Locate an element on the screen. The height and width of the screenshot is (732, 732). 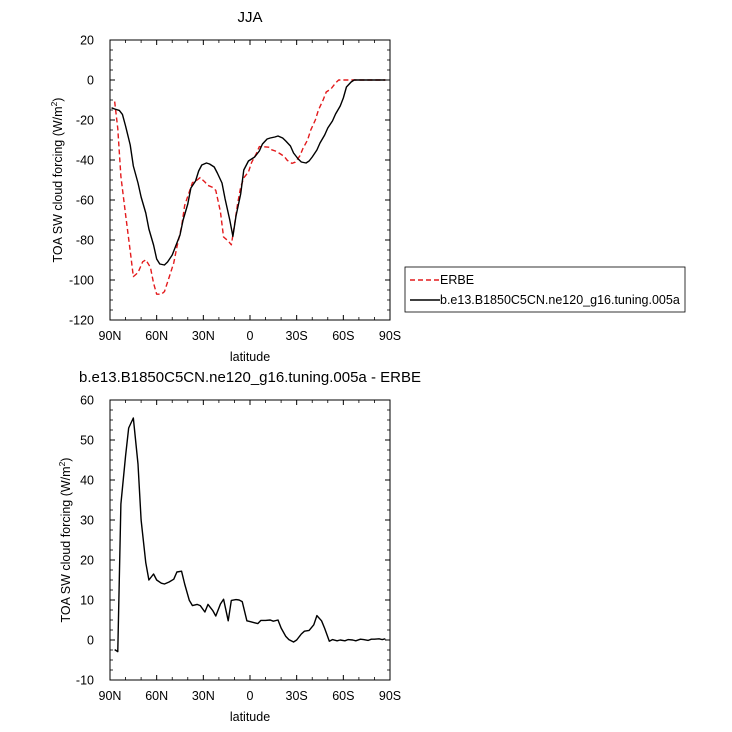
bottom-y-tick-label: 10 is located at coordinates (87, 601).